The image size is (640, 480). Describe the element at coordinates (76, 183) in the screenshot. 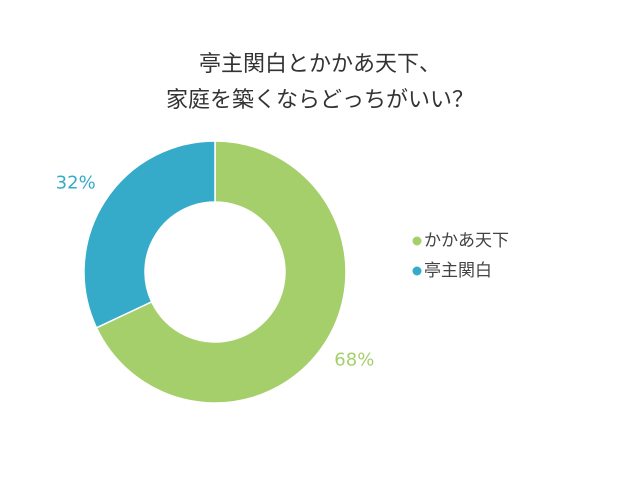

I see `data-label: 32%` at that location.